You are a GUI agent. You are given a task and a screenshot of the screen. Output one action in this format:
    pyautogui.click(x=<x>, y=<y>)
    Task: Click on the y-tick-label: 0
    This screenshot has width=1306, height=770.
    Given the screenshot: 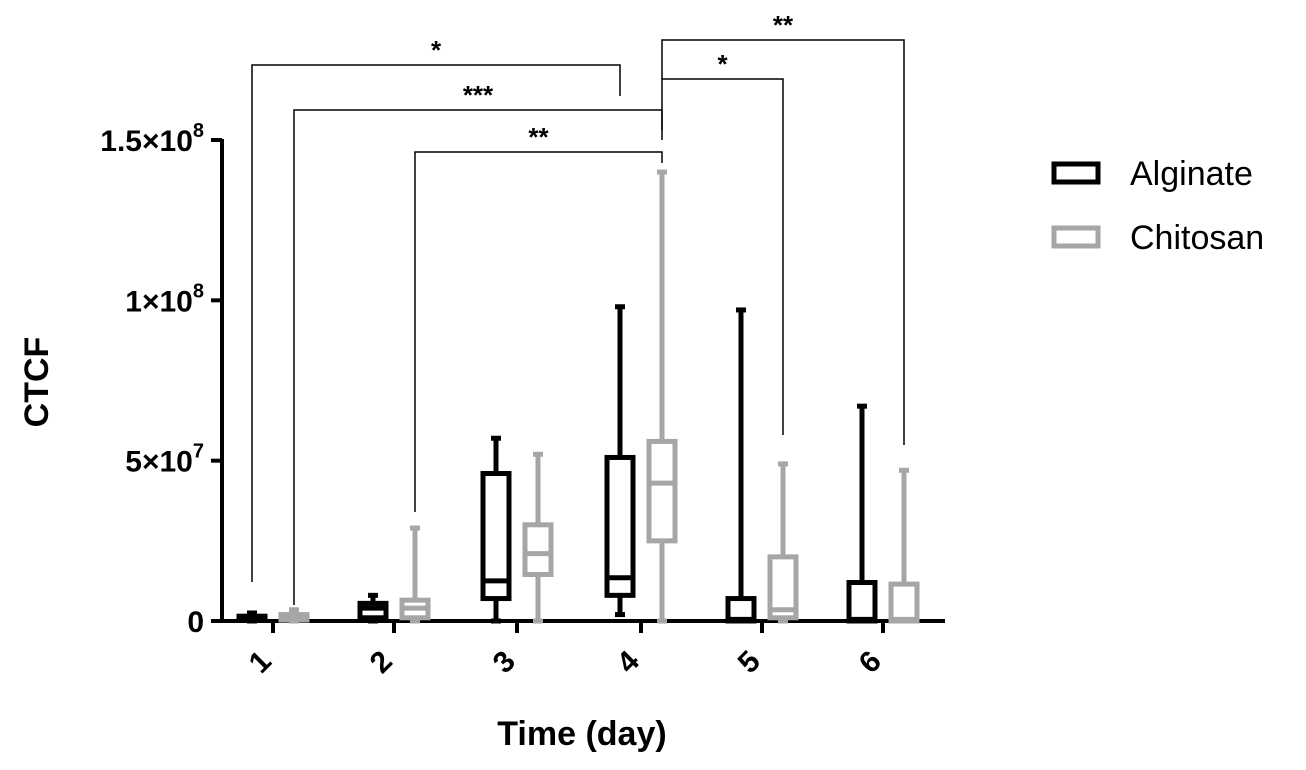 What is the action you would take?
    pyautogui.click(x=195, y=622)
    